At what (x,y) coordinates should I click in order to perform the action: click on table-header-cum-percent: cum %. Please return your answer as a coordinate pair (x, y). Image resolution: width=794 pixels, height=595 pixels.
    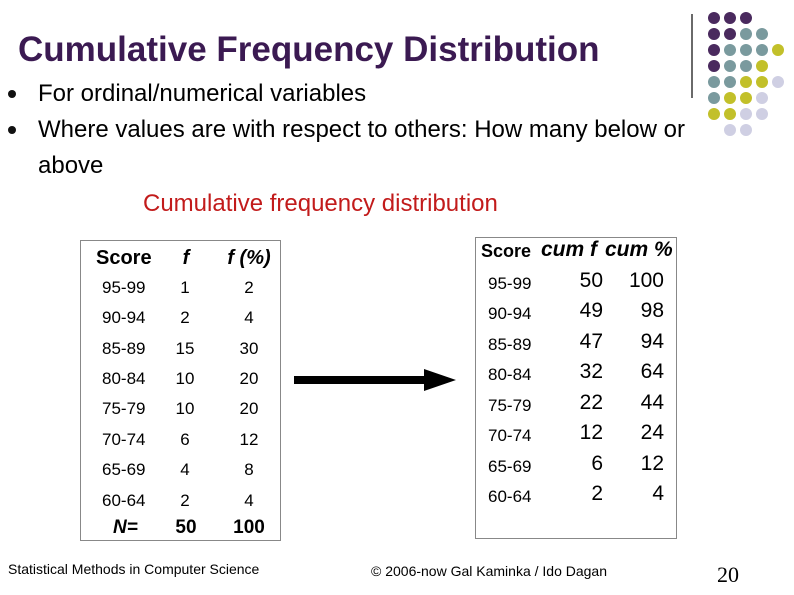
    Looking at the image, I should click on (639, 249).